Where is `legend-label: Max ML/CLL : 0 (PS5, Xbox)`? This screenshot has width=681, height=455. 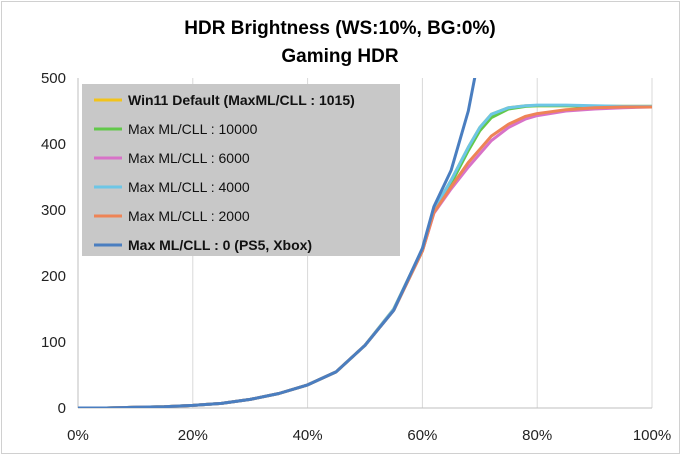
legend-label: Max ML/CLL : 0 (PS5, Xbox) is located at coordinates (220, 245).